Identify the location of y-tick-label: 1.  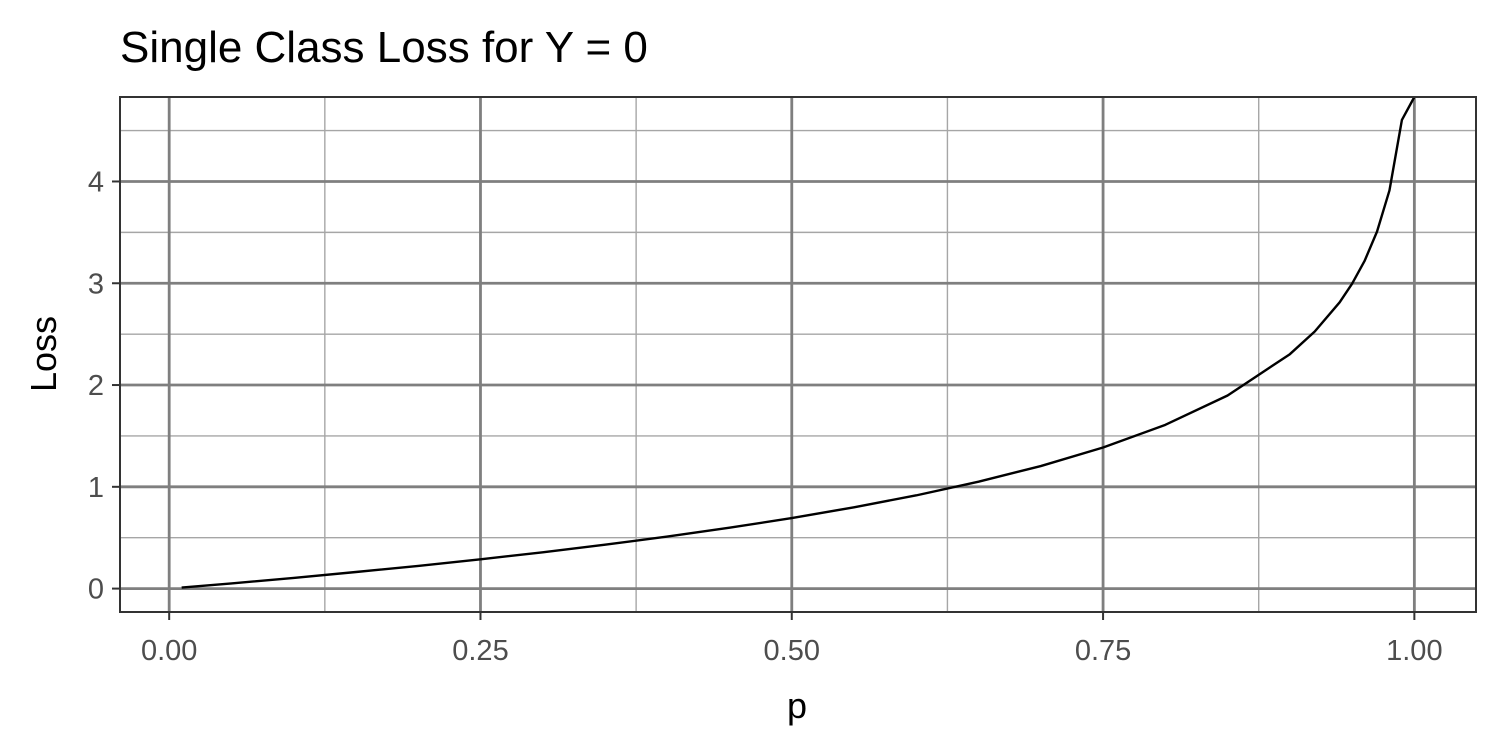
(96, 488).